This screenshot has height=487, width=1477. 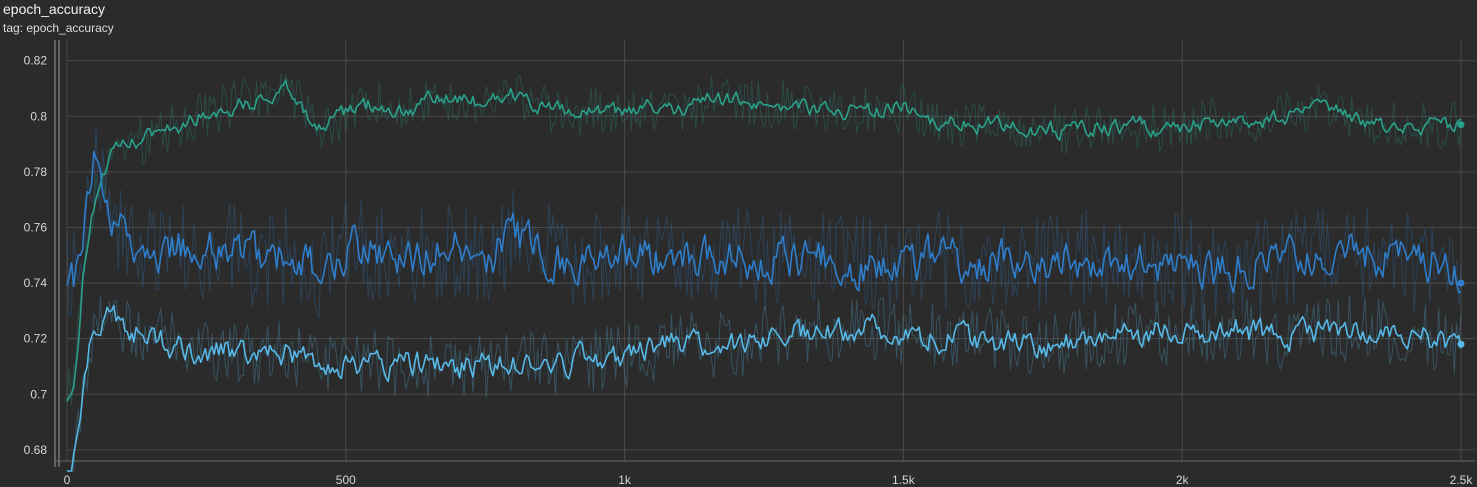 I want to click on y-tick-label: 0.78, so click(x=36, y=172).